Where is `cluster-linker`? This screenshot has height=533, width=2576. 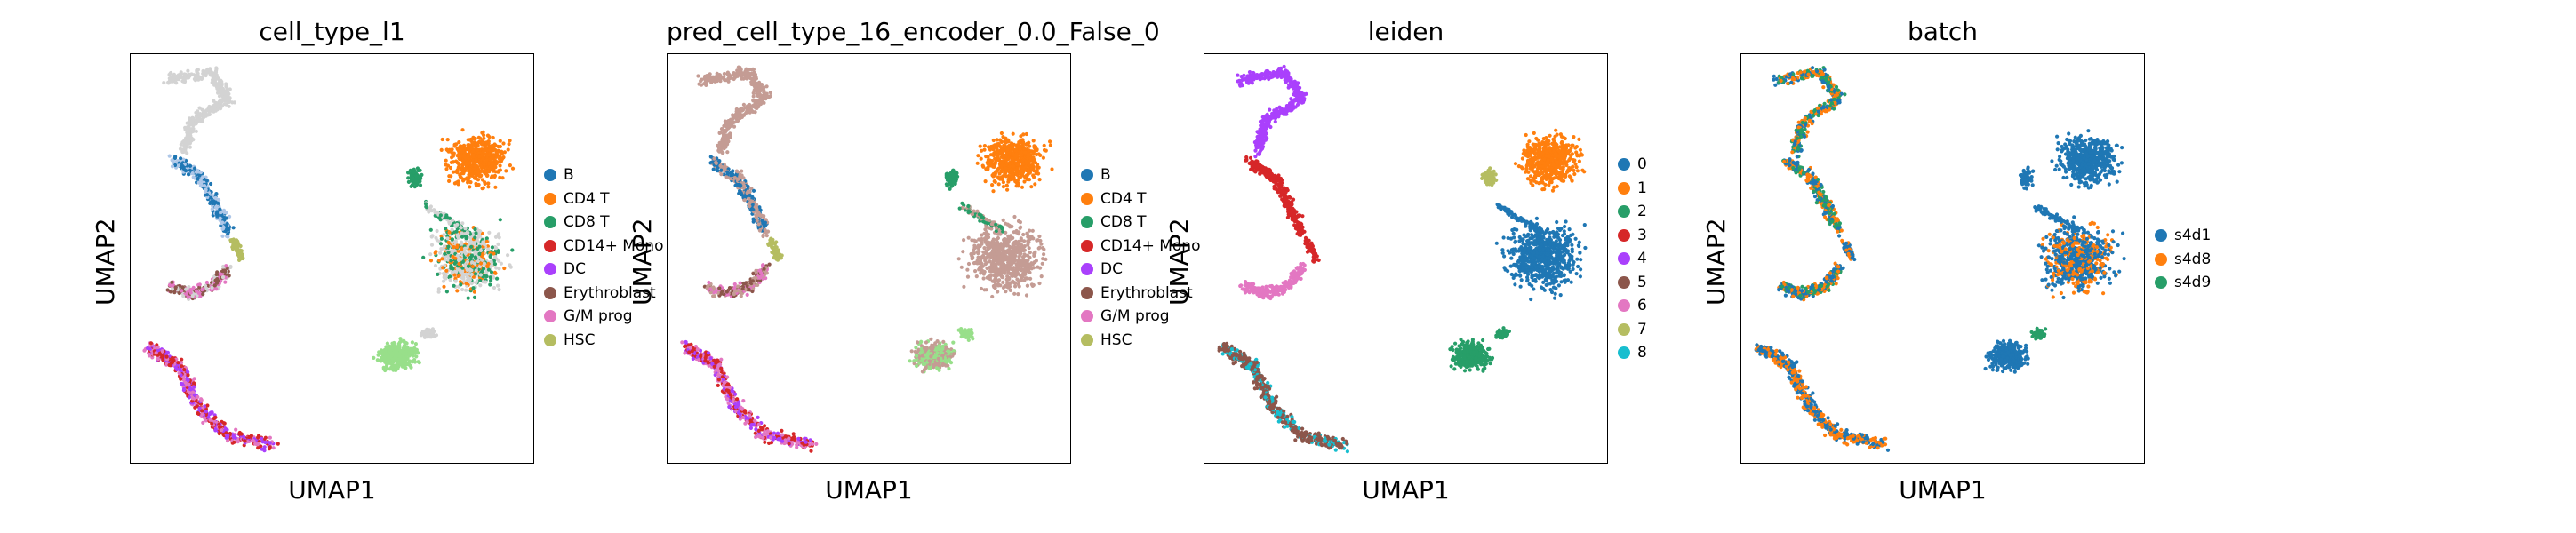 cluster-linker is located at coordinates (446, 217).